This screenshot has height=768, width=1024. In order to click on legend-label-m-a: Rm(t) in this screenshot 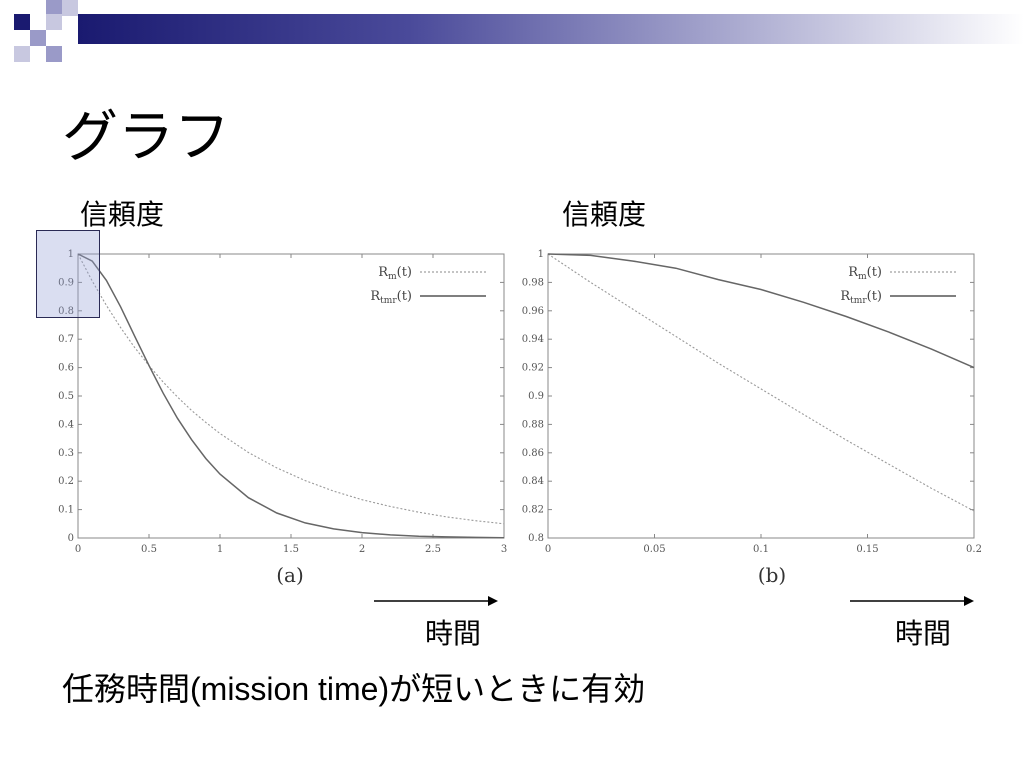, I will do `click(395, 273)`.